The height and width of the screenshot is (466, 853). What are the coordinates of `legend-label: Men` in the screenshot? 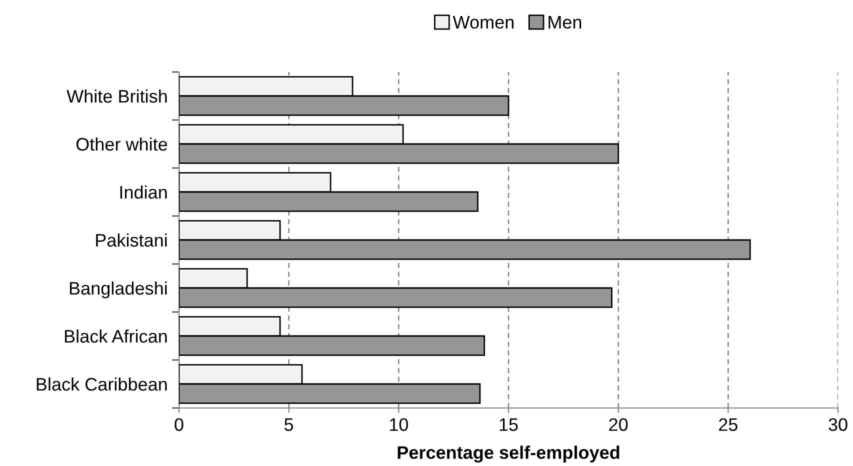 It's located at (565, 22).